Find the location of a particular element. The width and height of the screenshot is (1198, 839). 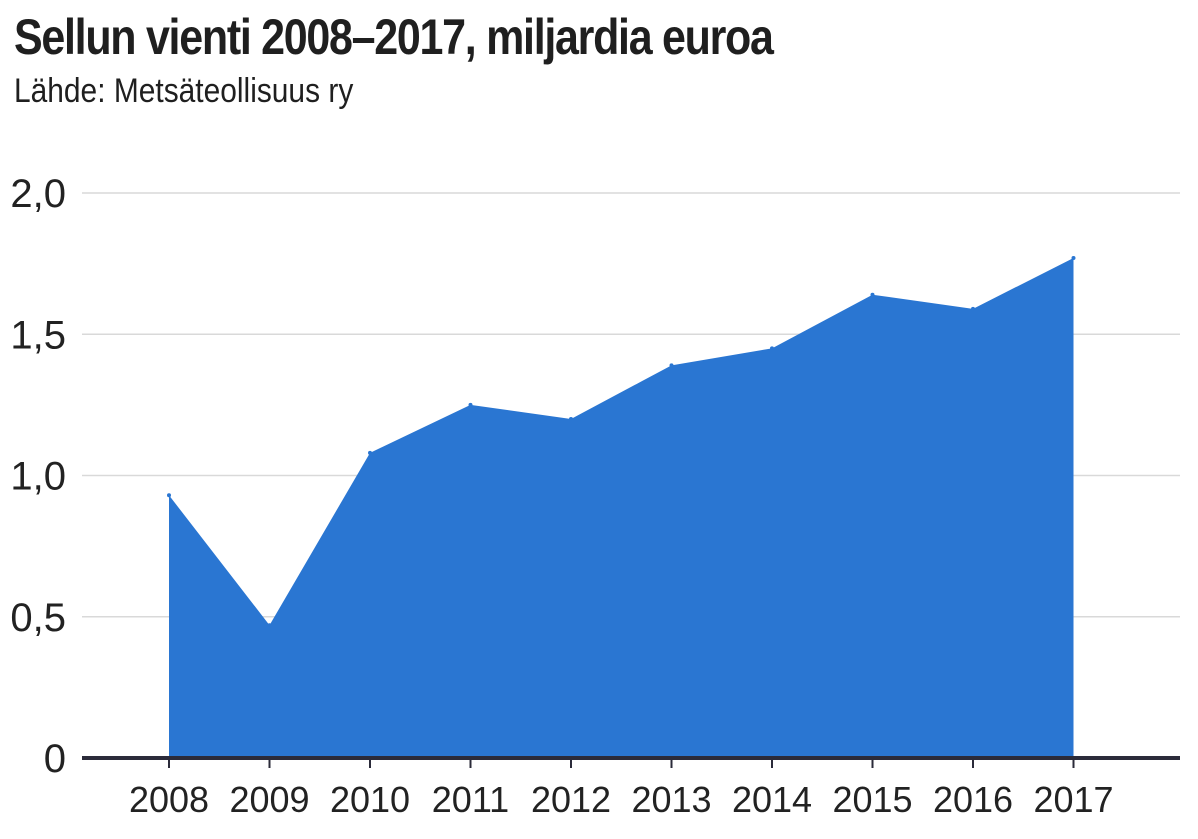

data-point-2016 is located at coordinates (973, 308).